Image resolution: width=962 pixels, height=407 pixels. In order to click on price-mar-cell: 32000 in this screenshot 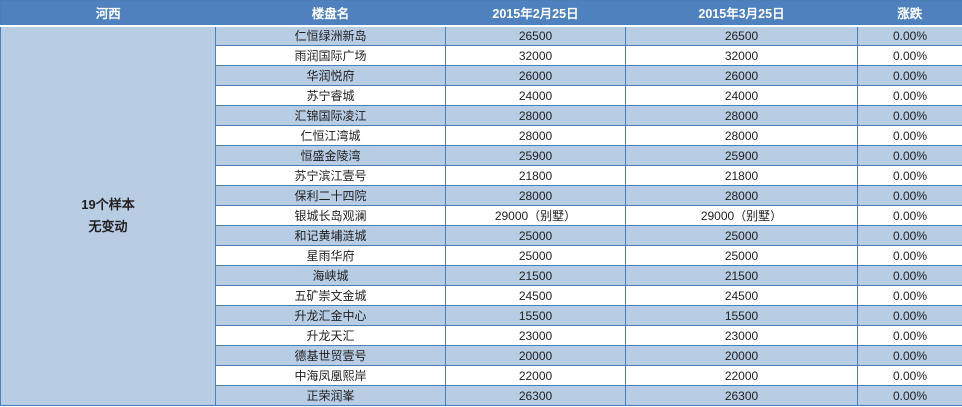, I will do `click(741, 55)`.